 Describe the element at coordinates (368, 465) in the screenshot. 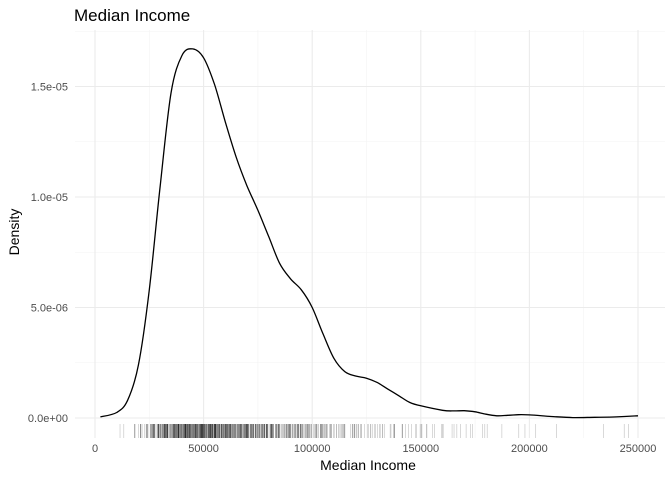

I see `x-axis-title: Median Income` at that location.